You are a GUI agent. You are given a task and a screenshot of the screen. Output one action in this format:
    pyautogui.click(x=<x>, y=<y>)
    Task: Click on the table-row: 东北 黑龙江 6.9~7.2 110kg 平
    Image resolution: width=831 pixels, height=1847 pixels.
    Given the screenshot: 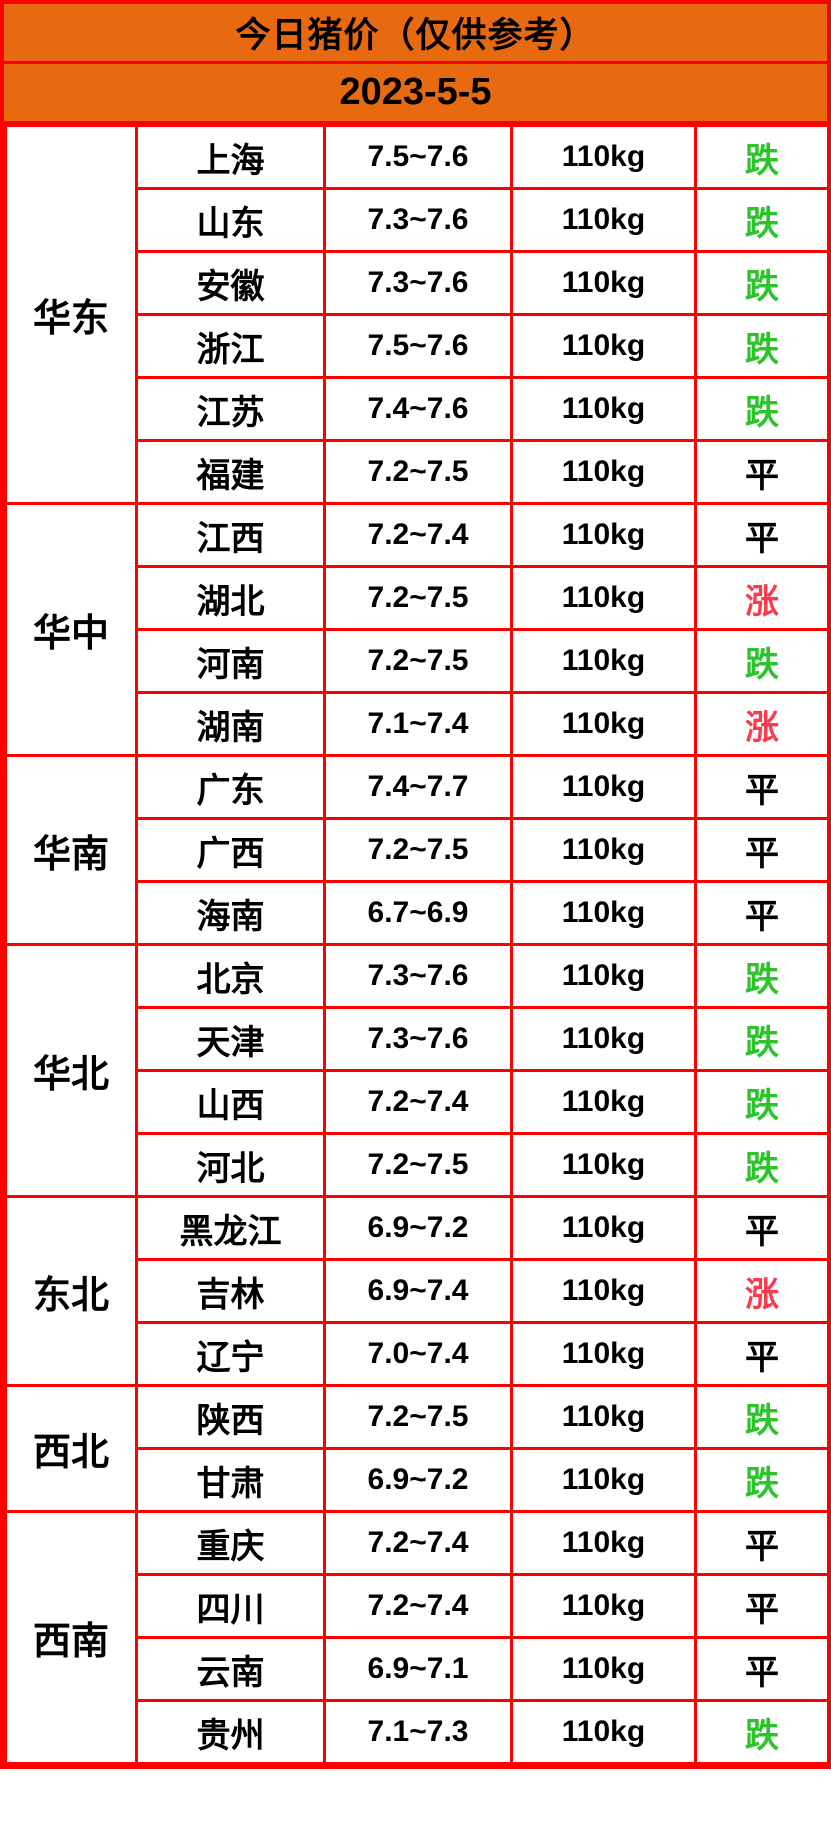 What is the action you would take?
    pyautogui.click(x=417, y=1291)
    